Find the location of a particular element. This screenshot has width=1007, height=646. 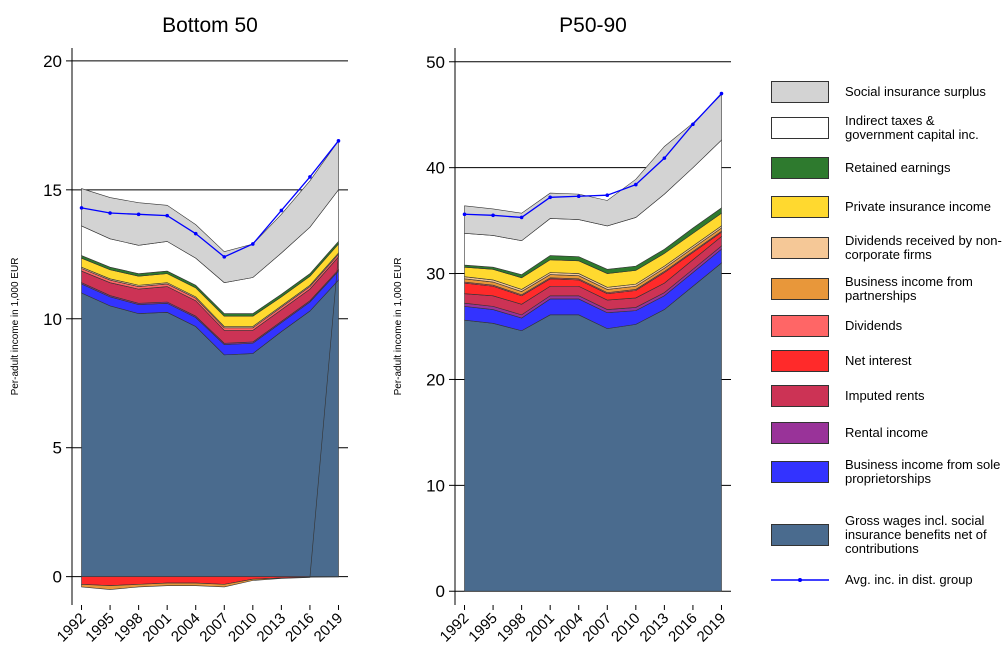

legend-item: Avg. inc. in dist. group is located at coordinates (888, 580).